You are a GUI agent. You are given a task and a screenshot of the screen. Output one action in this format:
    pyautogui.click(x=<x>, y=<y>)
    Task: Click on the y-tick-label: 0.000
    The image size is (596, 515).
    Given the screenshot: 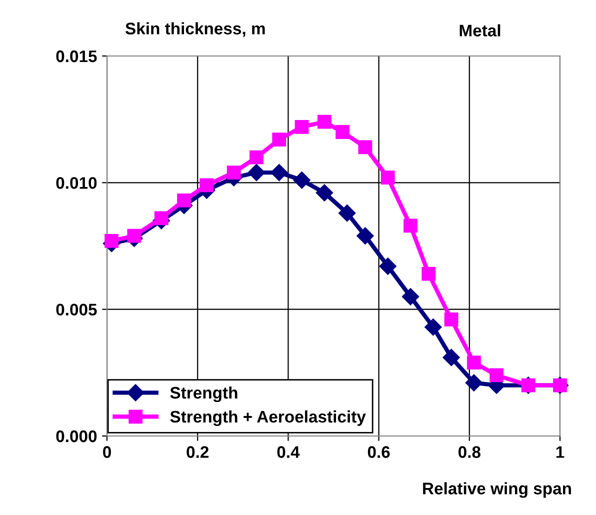 What is the action you would take?
    pyautogui.click(x=76, y=436)
    